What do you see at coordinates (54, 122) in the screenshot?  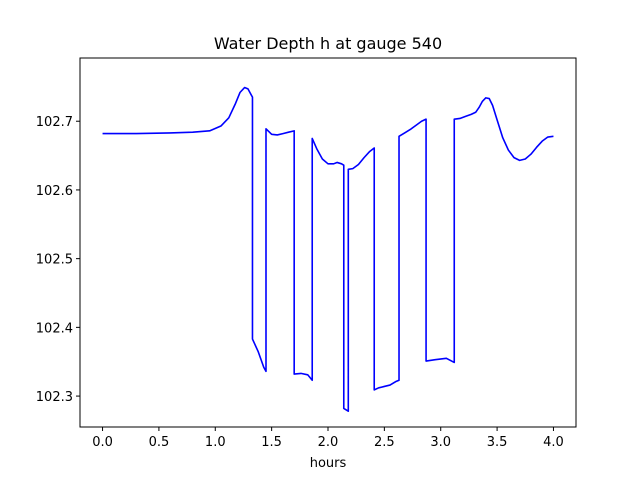 I see `y-tick-label: 102.7` at bounding box center [54, 122].